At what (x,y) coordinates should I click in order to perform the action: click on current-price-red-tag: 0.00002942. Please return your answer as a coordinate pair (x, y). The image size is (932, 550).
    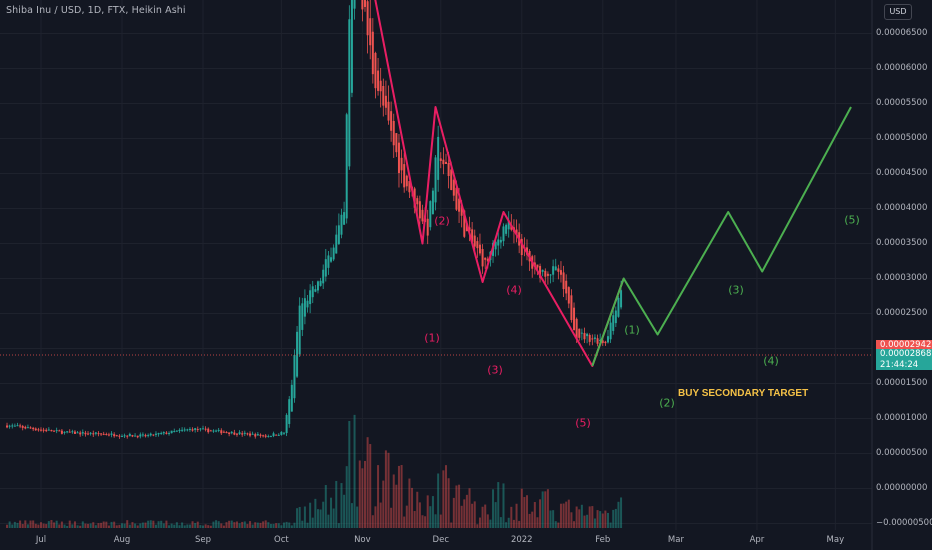
    Looking at the image, I should click on (904, 345).